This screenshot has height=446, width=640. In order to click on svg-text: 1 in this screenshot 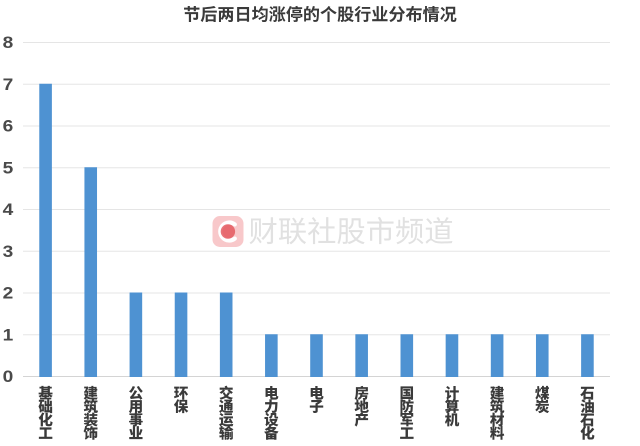, I will do `click(8, 334)`.